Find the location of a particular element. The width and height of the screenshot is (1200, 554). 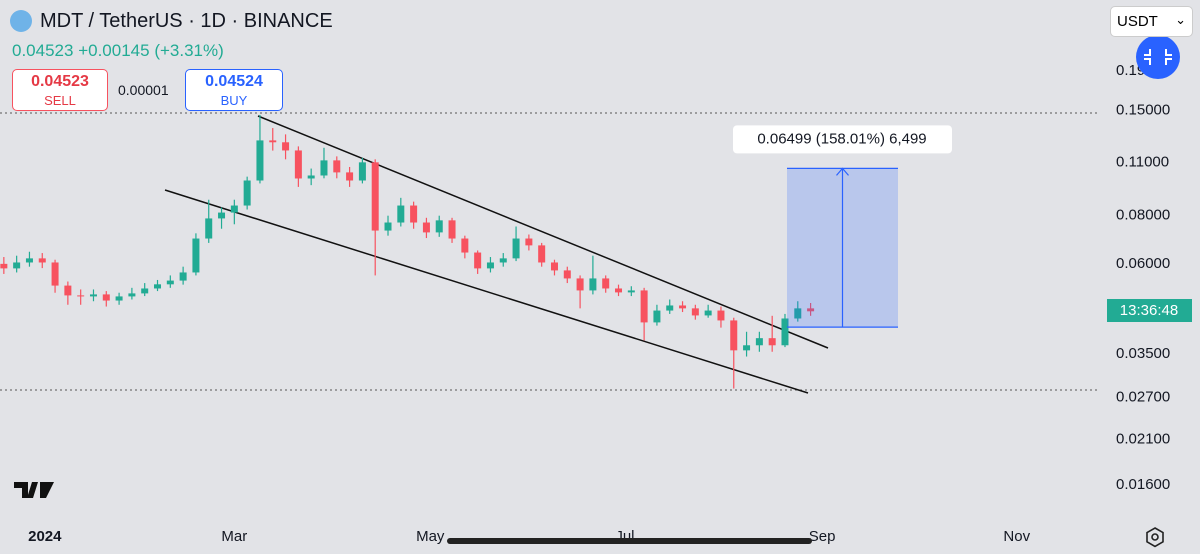

countdown: 13:36:48 is located at coordinates (1149, 310).